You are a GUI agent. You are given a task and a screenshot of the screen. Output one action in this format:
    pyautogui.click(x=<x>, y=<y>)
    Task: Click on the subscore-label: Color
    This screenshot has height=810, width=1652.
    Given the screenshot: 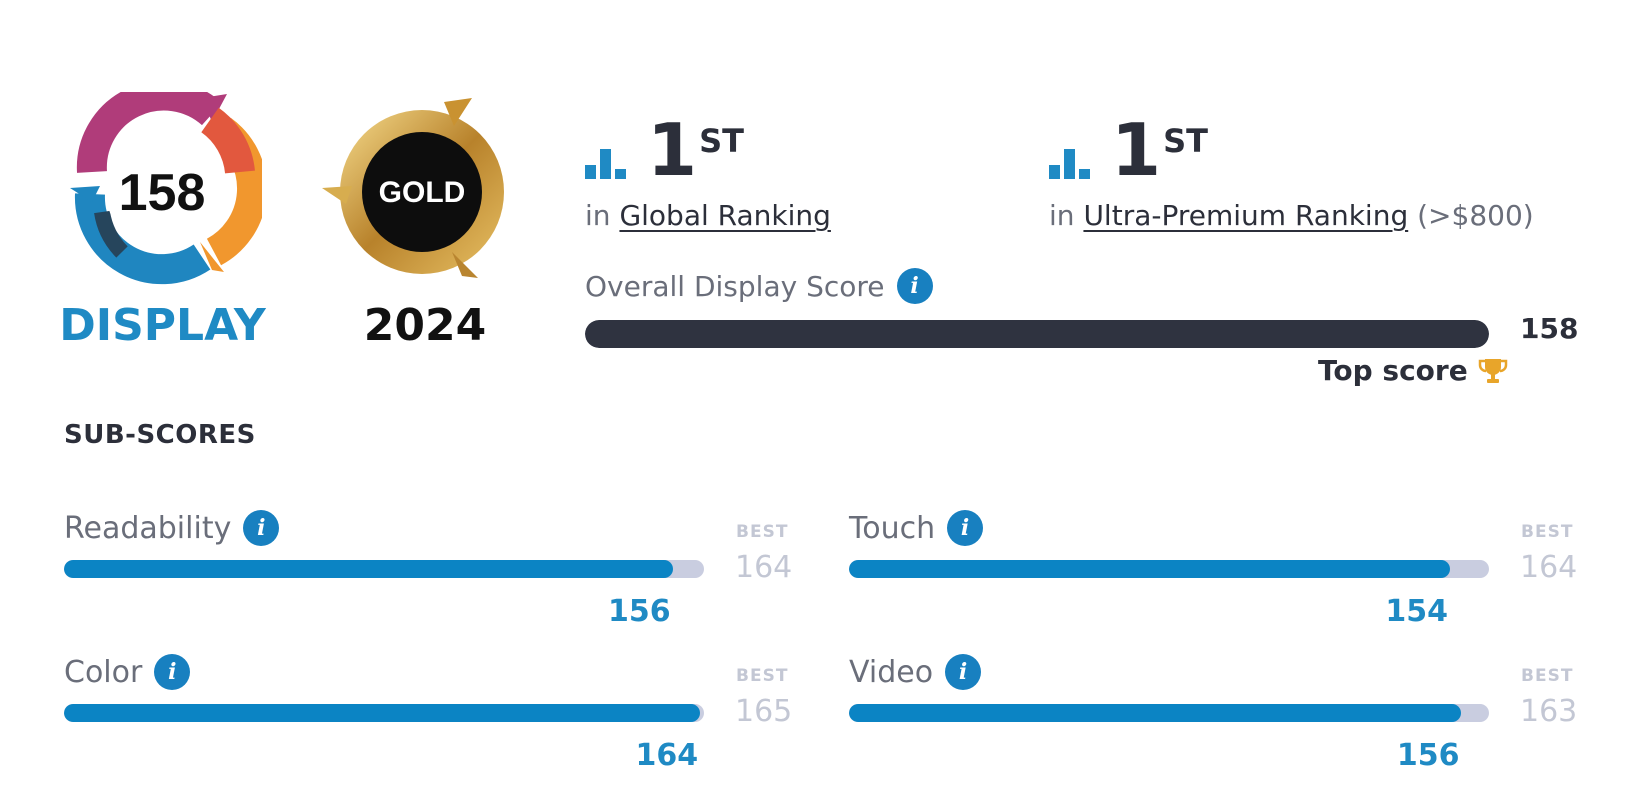 What is the action you would take?
    pyautogui.click(x=103, y=672)
    